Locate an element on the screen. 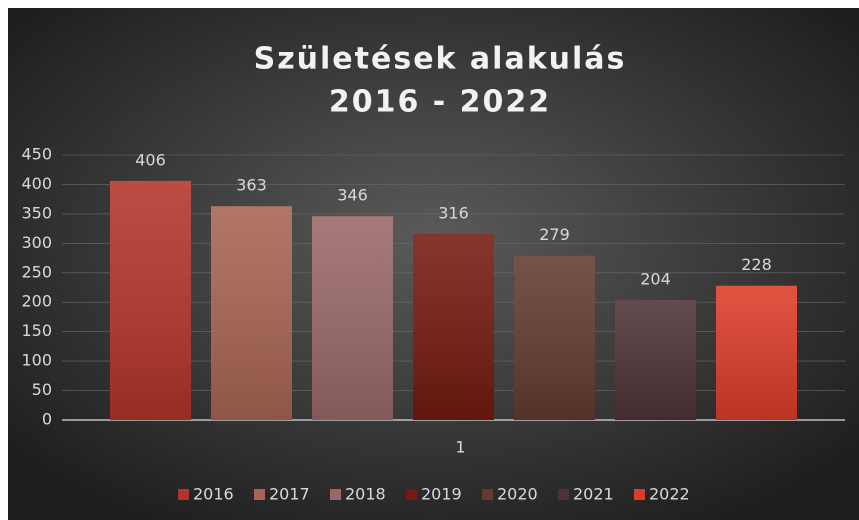 Image resolution: width=859 pixels, height=520 pixels. y-tick-label: 200 is located at coordinates (36, 301).